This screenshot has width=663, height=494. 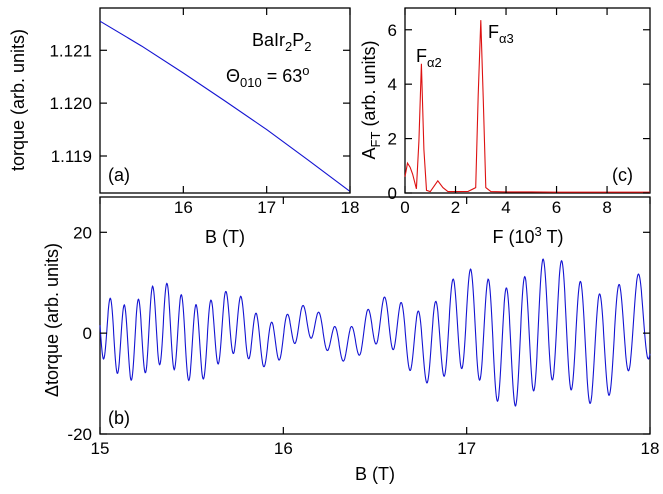 I want to click on panel-b-ytick-label: -20, so click(x=79, y=434).